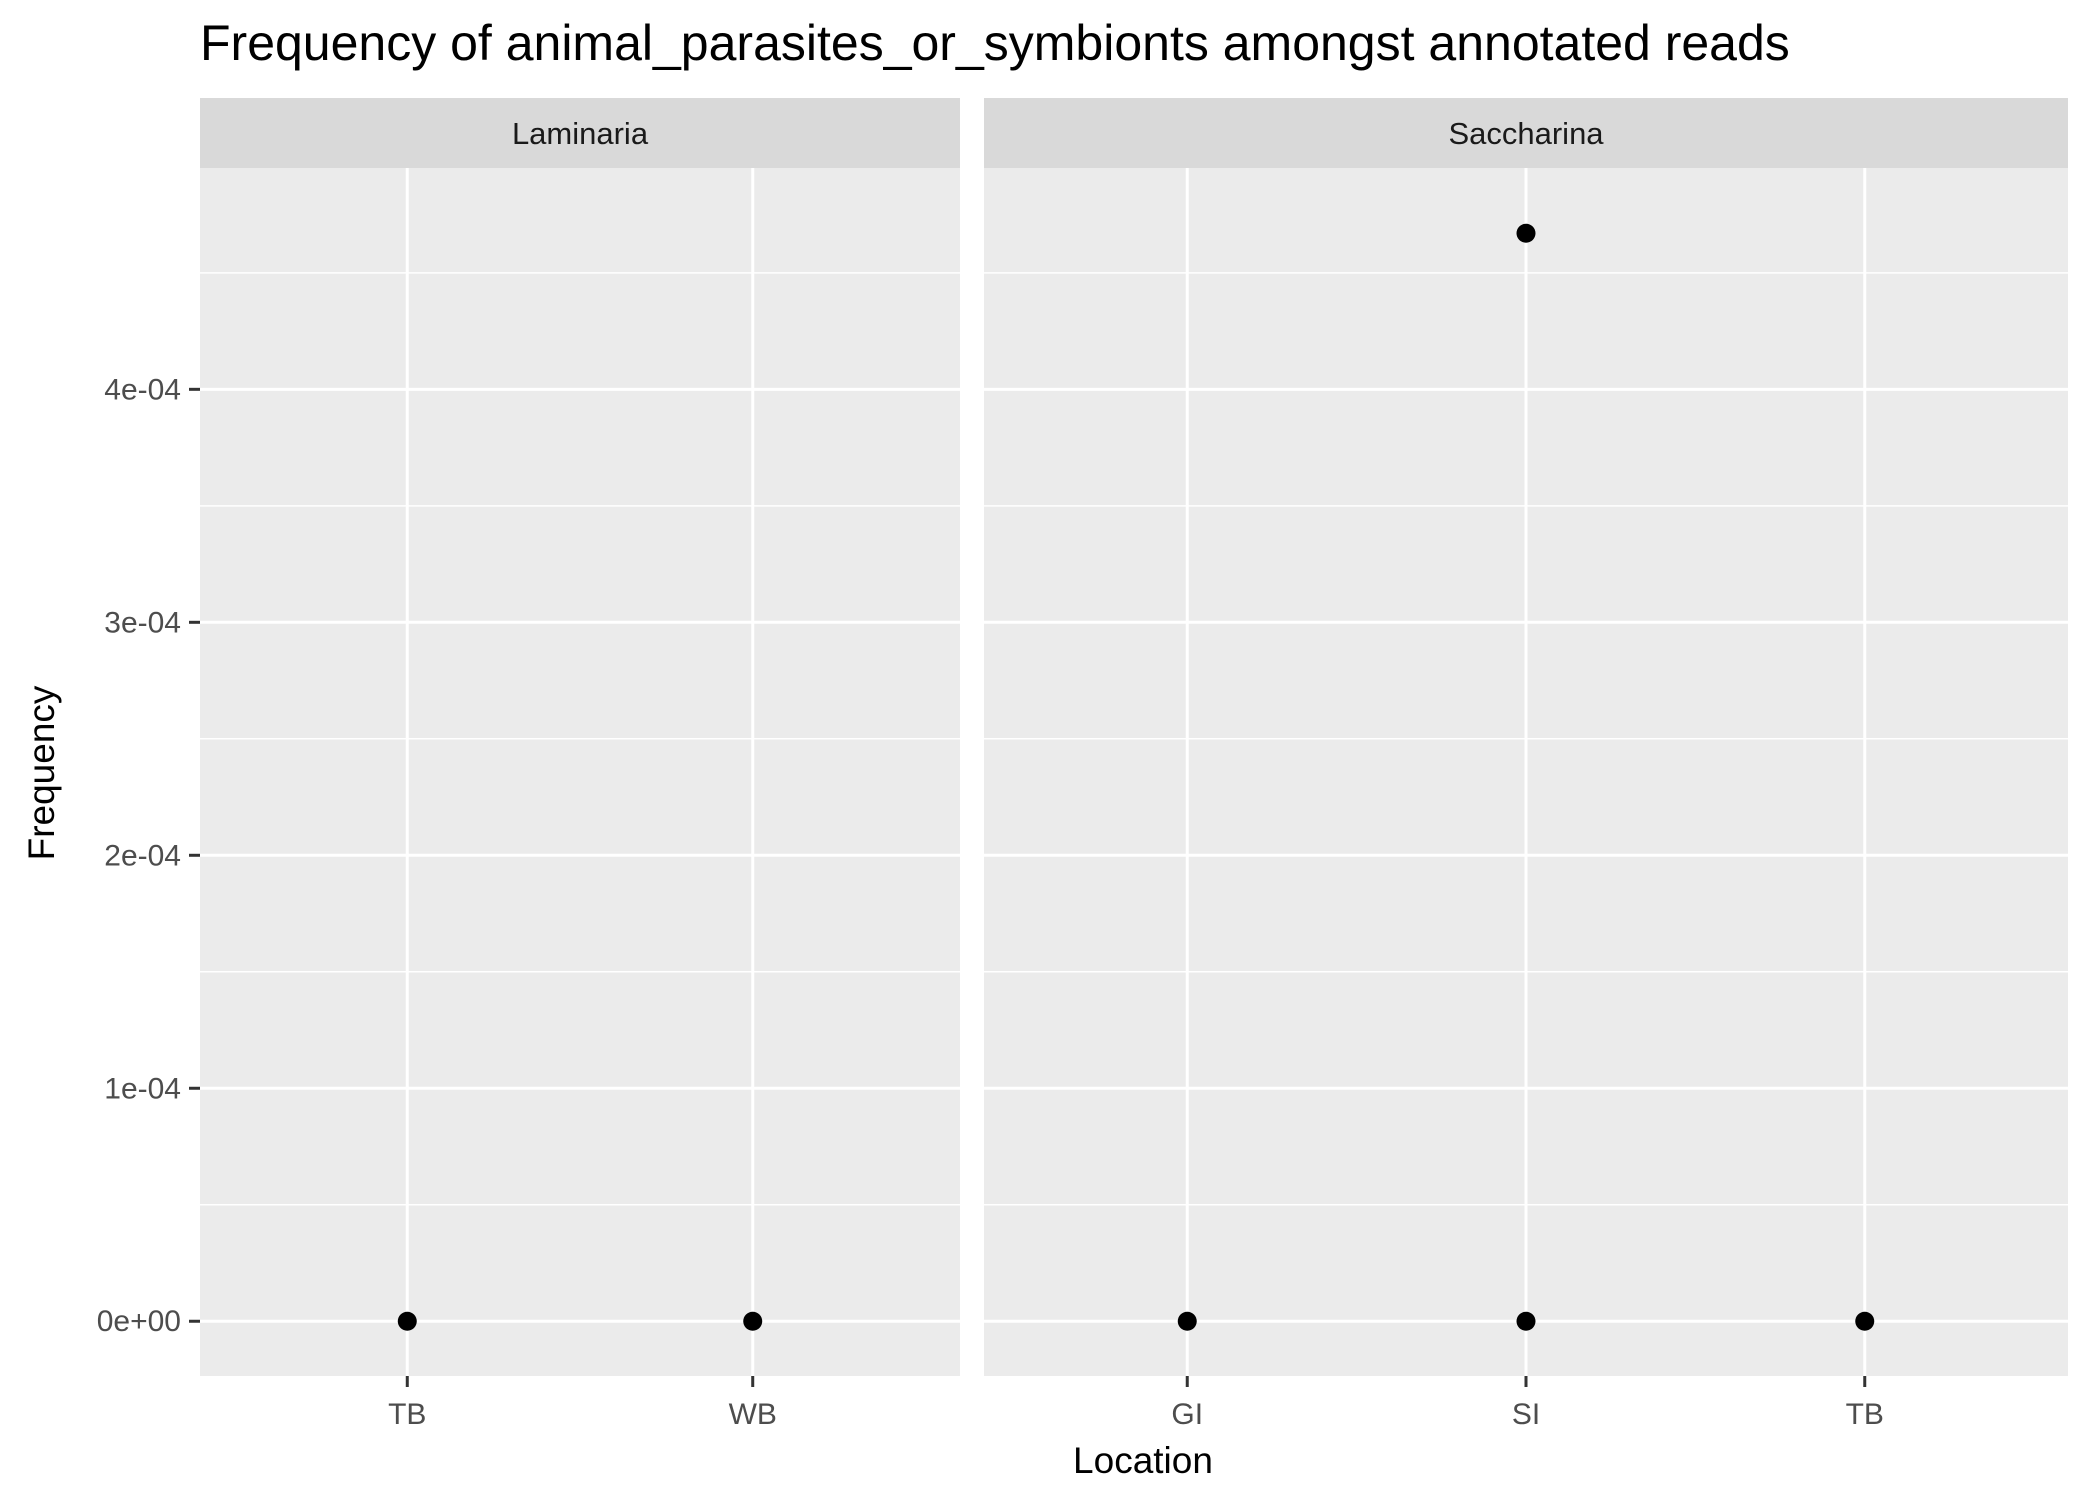 The height and width of the screenshot is (1499, 2100). What do you see at coordinates (142, 855) in the screenshot?
I see `y-tick-label: 2e-04` at bounding box center [142, 855].